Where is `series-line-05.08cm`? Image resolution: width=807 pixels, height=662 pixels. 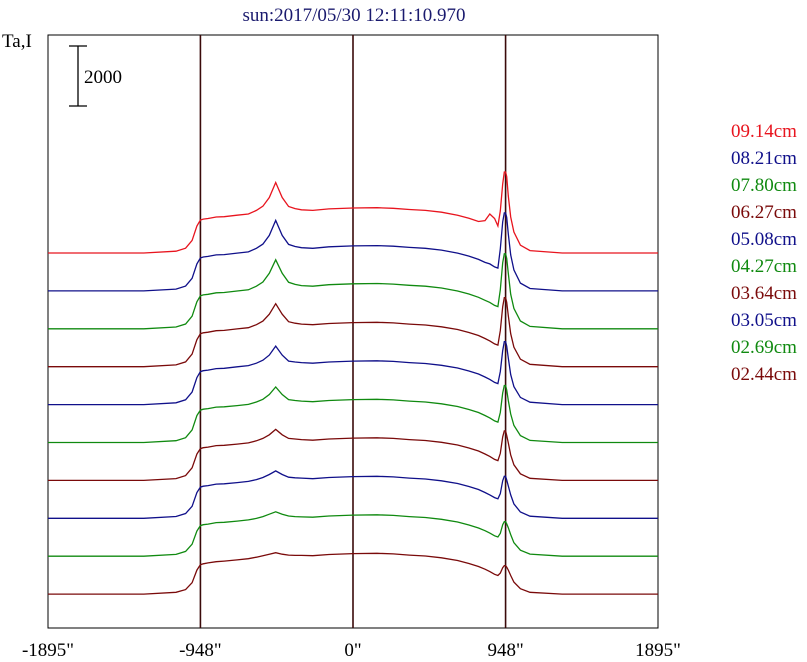 series-line-05.08cm is located at coordinates (353, 373).